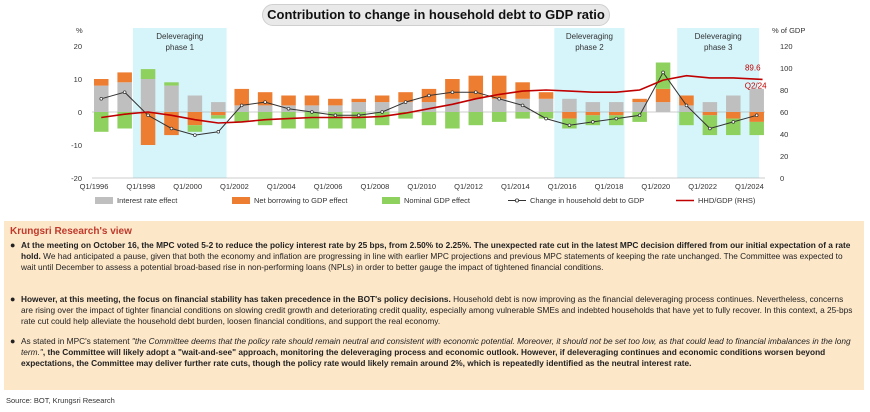  Describe the element at coordinates (60, 400) in the screenshot. I see `source-note: Source: BOT, Krungsri Research` at that location.